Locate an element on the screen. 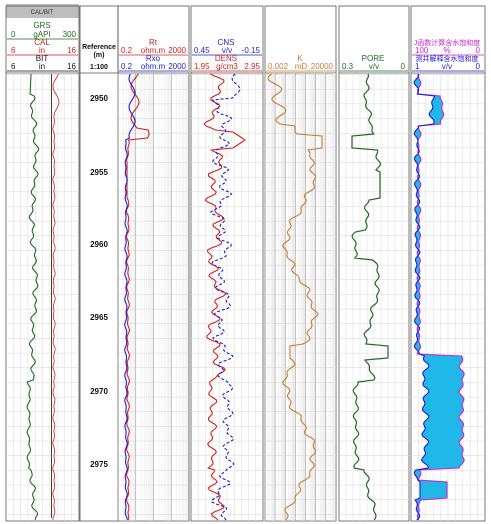 The image size is (491, 524). track6-header: PORE 0.3 v/v 0 is located at coordinates (374, 63).